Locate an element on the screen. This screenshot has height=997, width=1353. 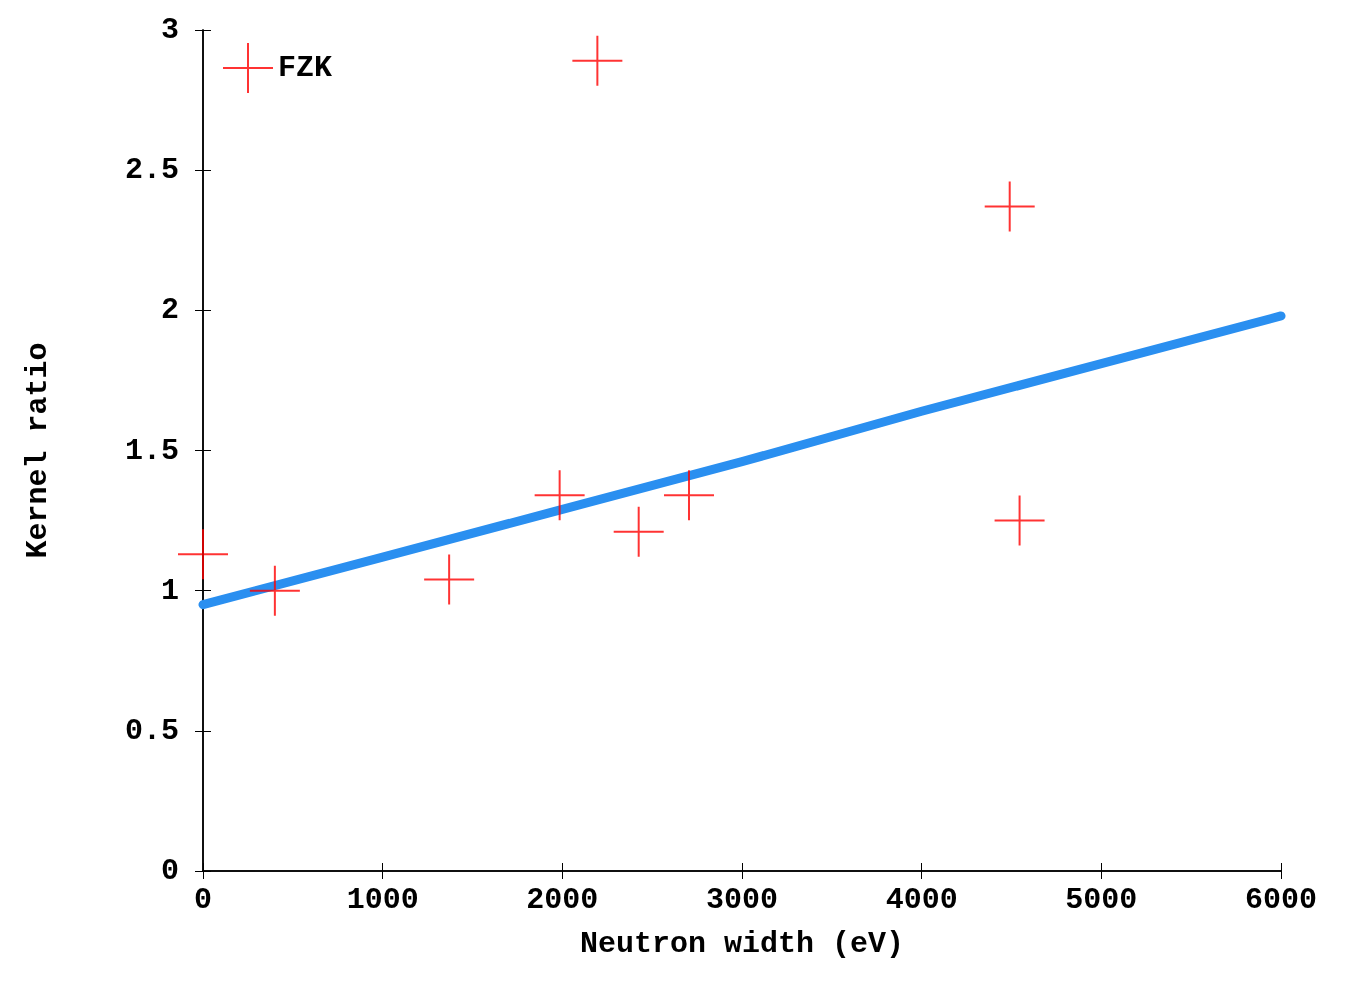
x-tick-label: 1000 is located at coordinates (382, 900).